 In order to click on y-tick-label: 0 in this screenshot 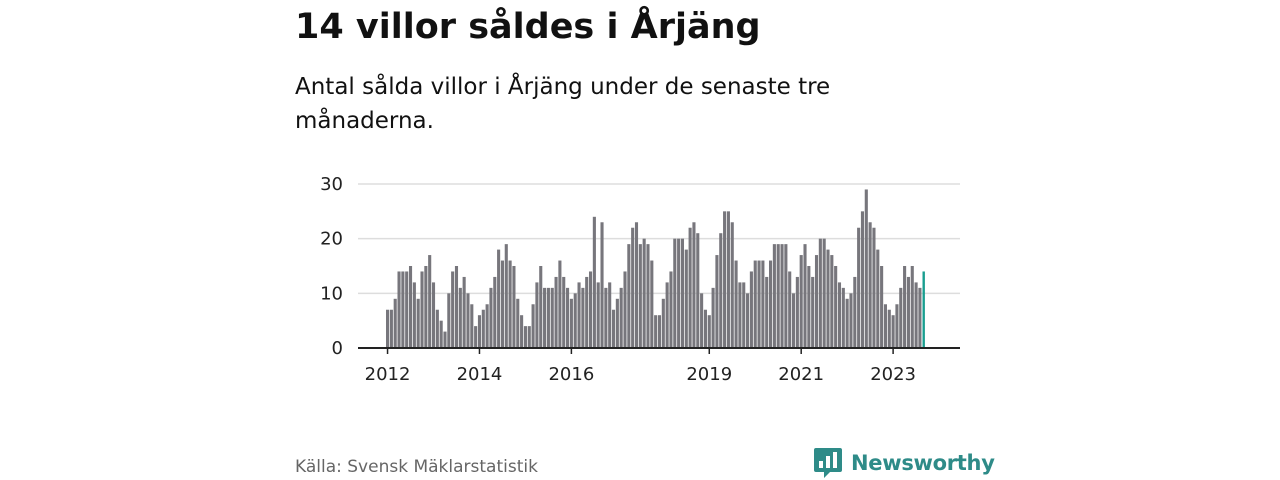, I will do `click(337, 348)`.